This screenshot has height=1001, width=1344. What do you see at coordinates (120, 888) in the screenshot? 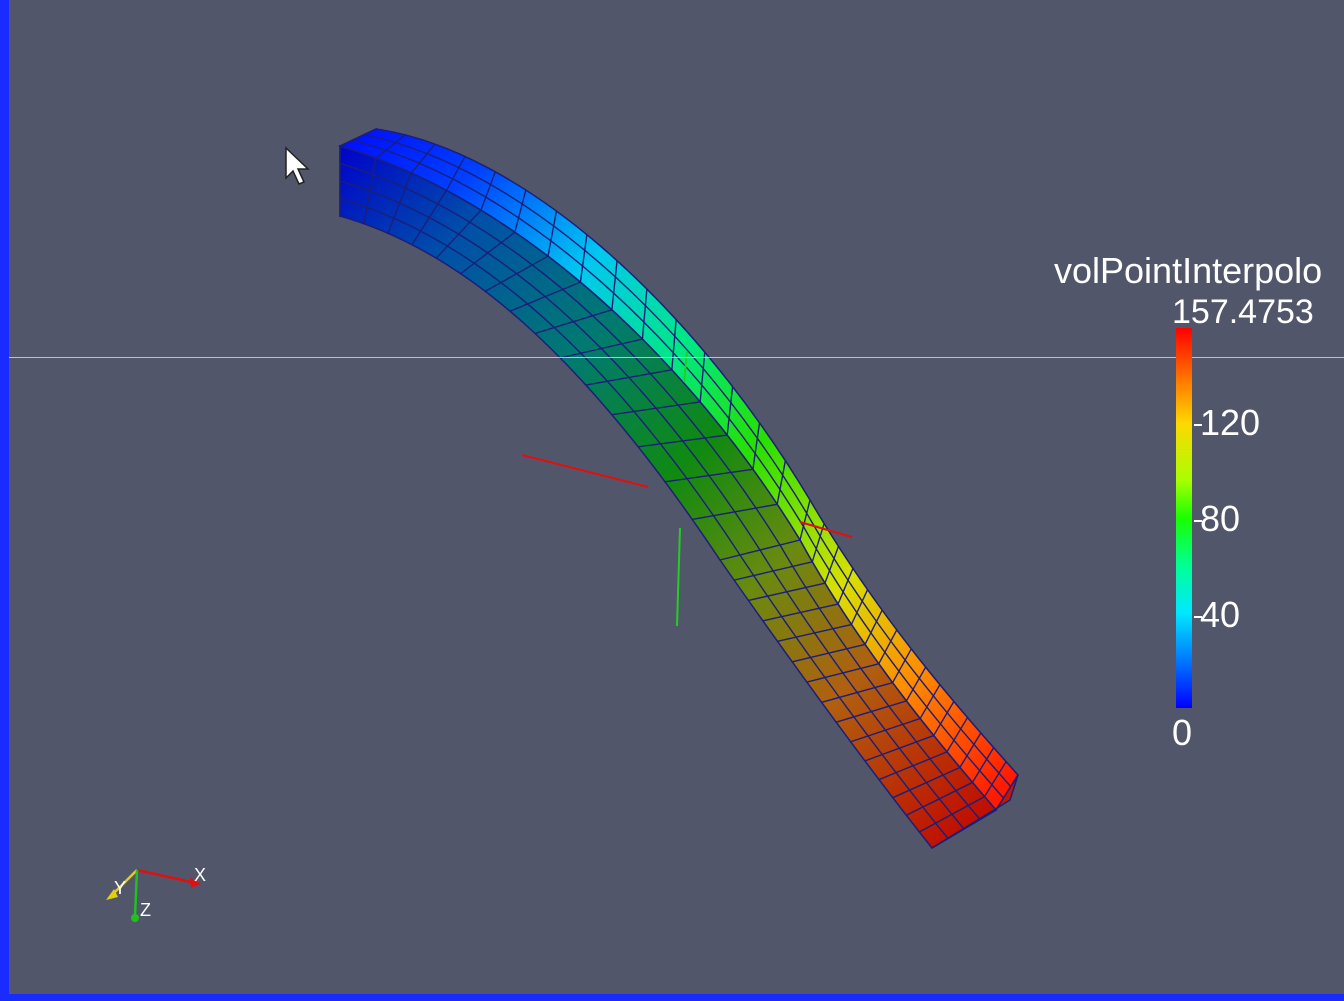
I see `axis-y-label: Y` at bounding box center [120, 888].